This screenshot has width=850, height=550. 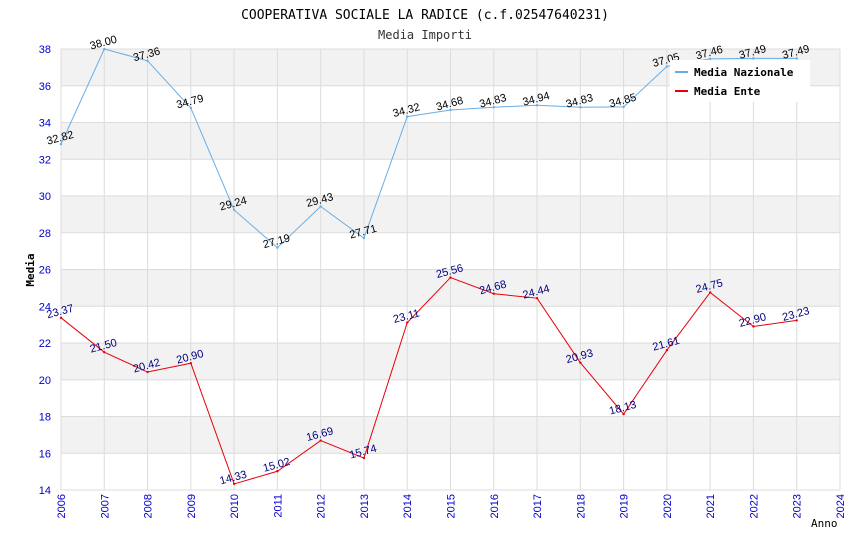 I want to click on y-tick-label: 32, so click(x=45, y=160).